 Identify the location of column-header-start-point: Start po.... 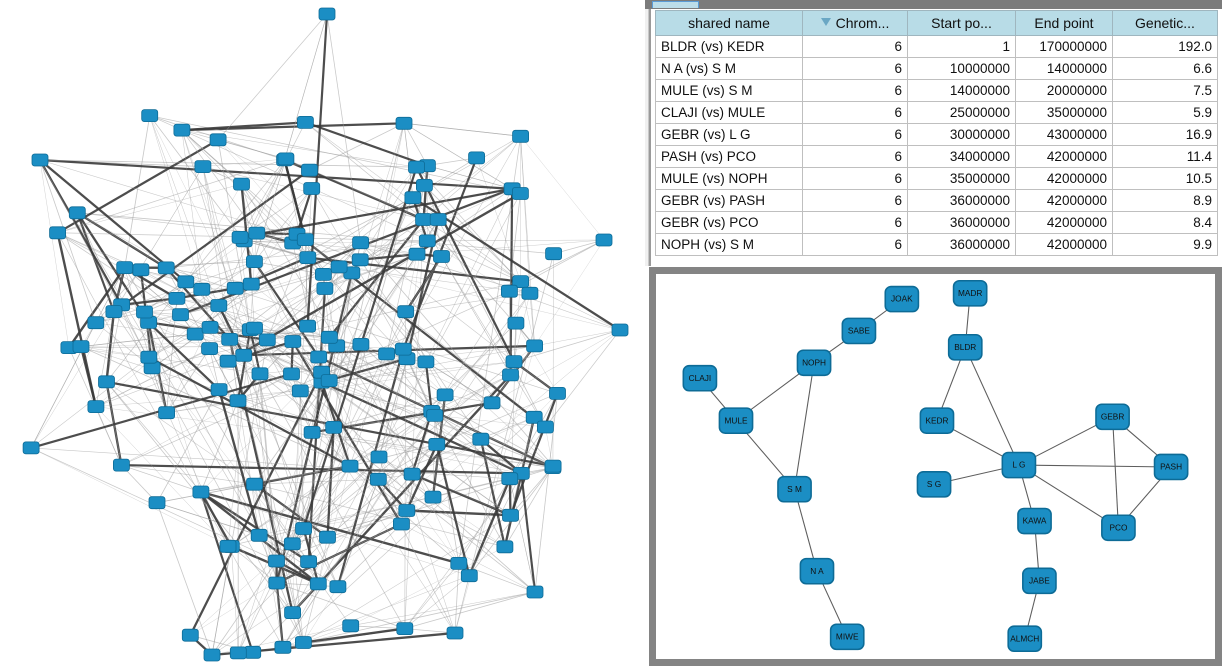
(961, 23).